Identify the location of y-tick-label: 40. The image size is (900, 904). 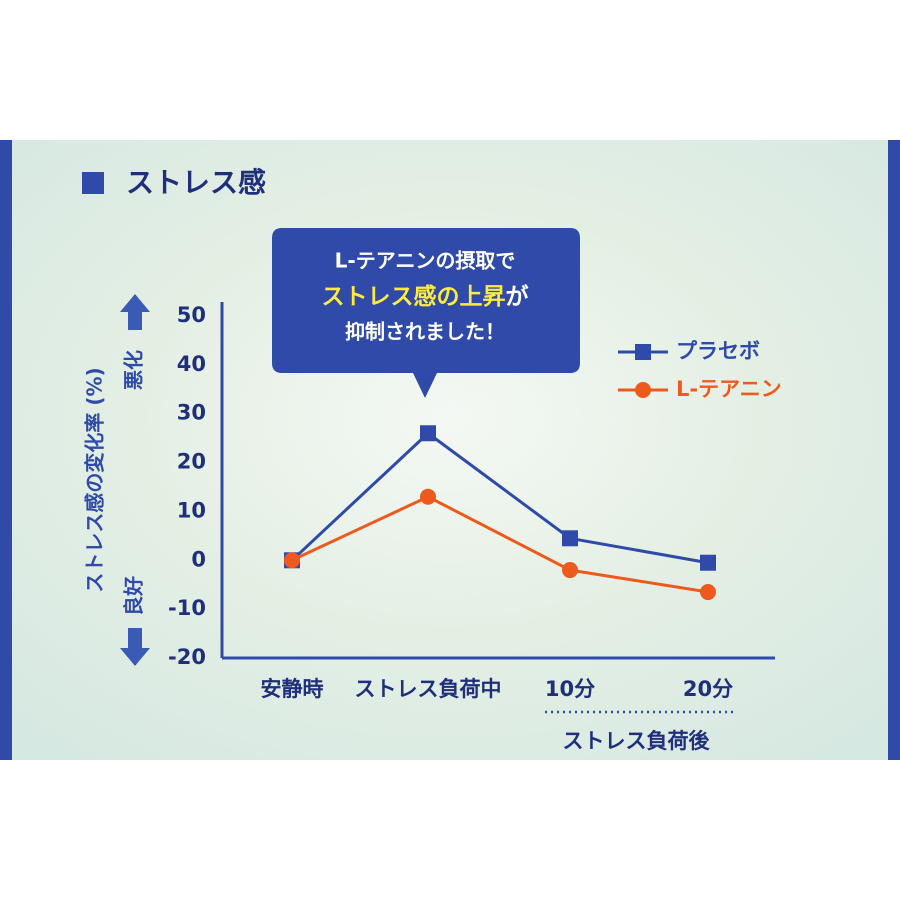
(191, 364).